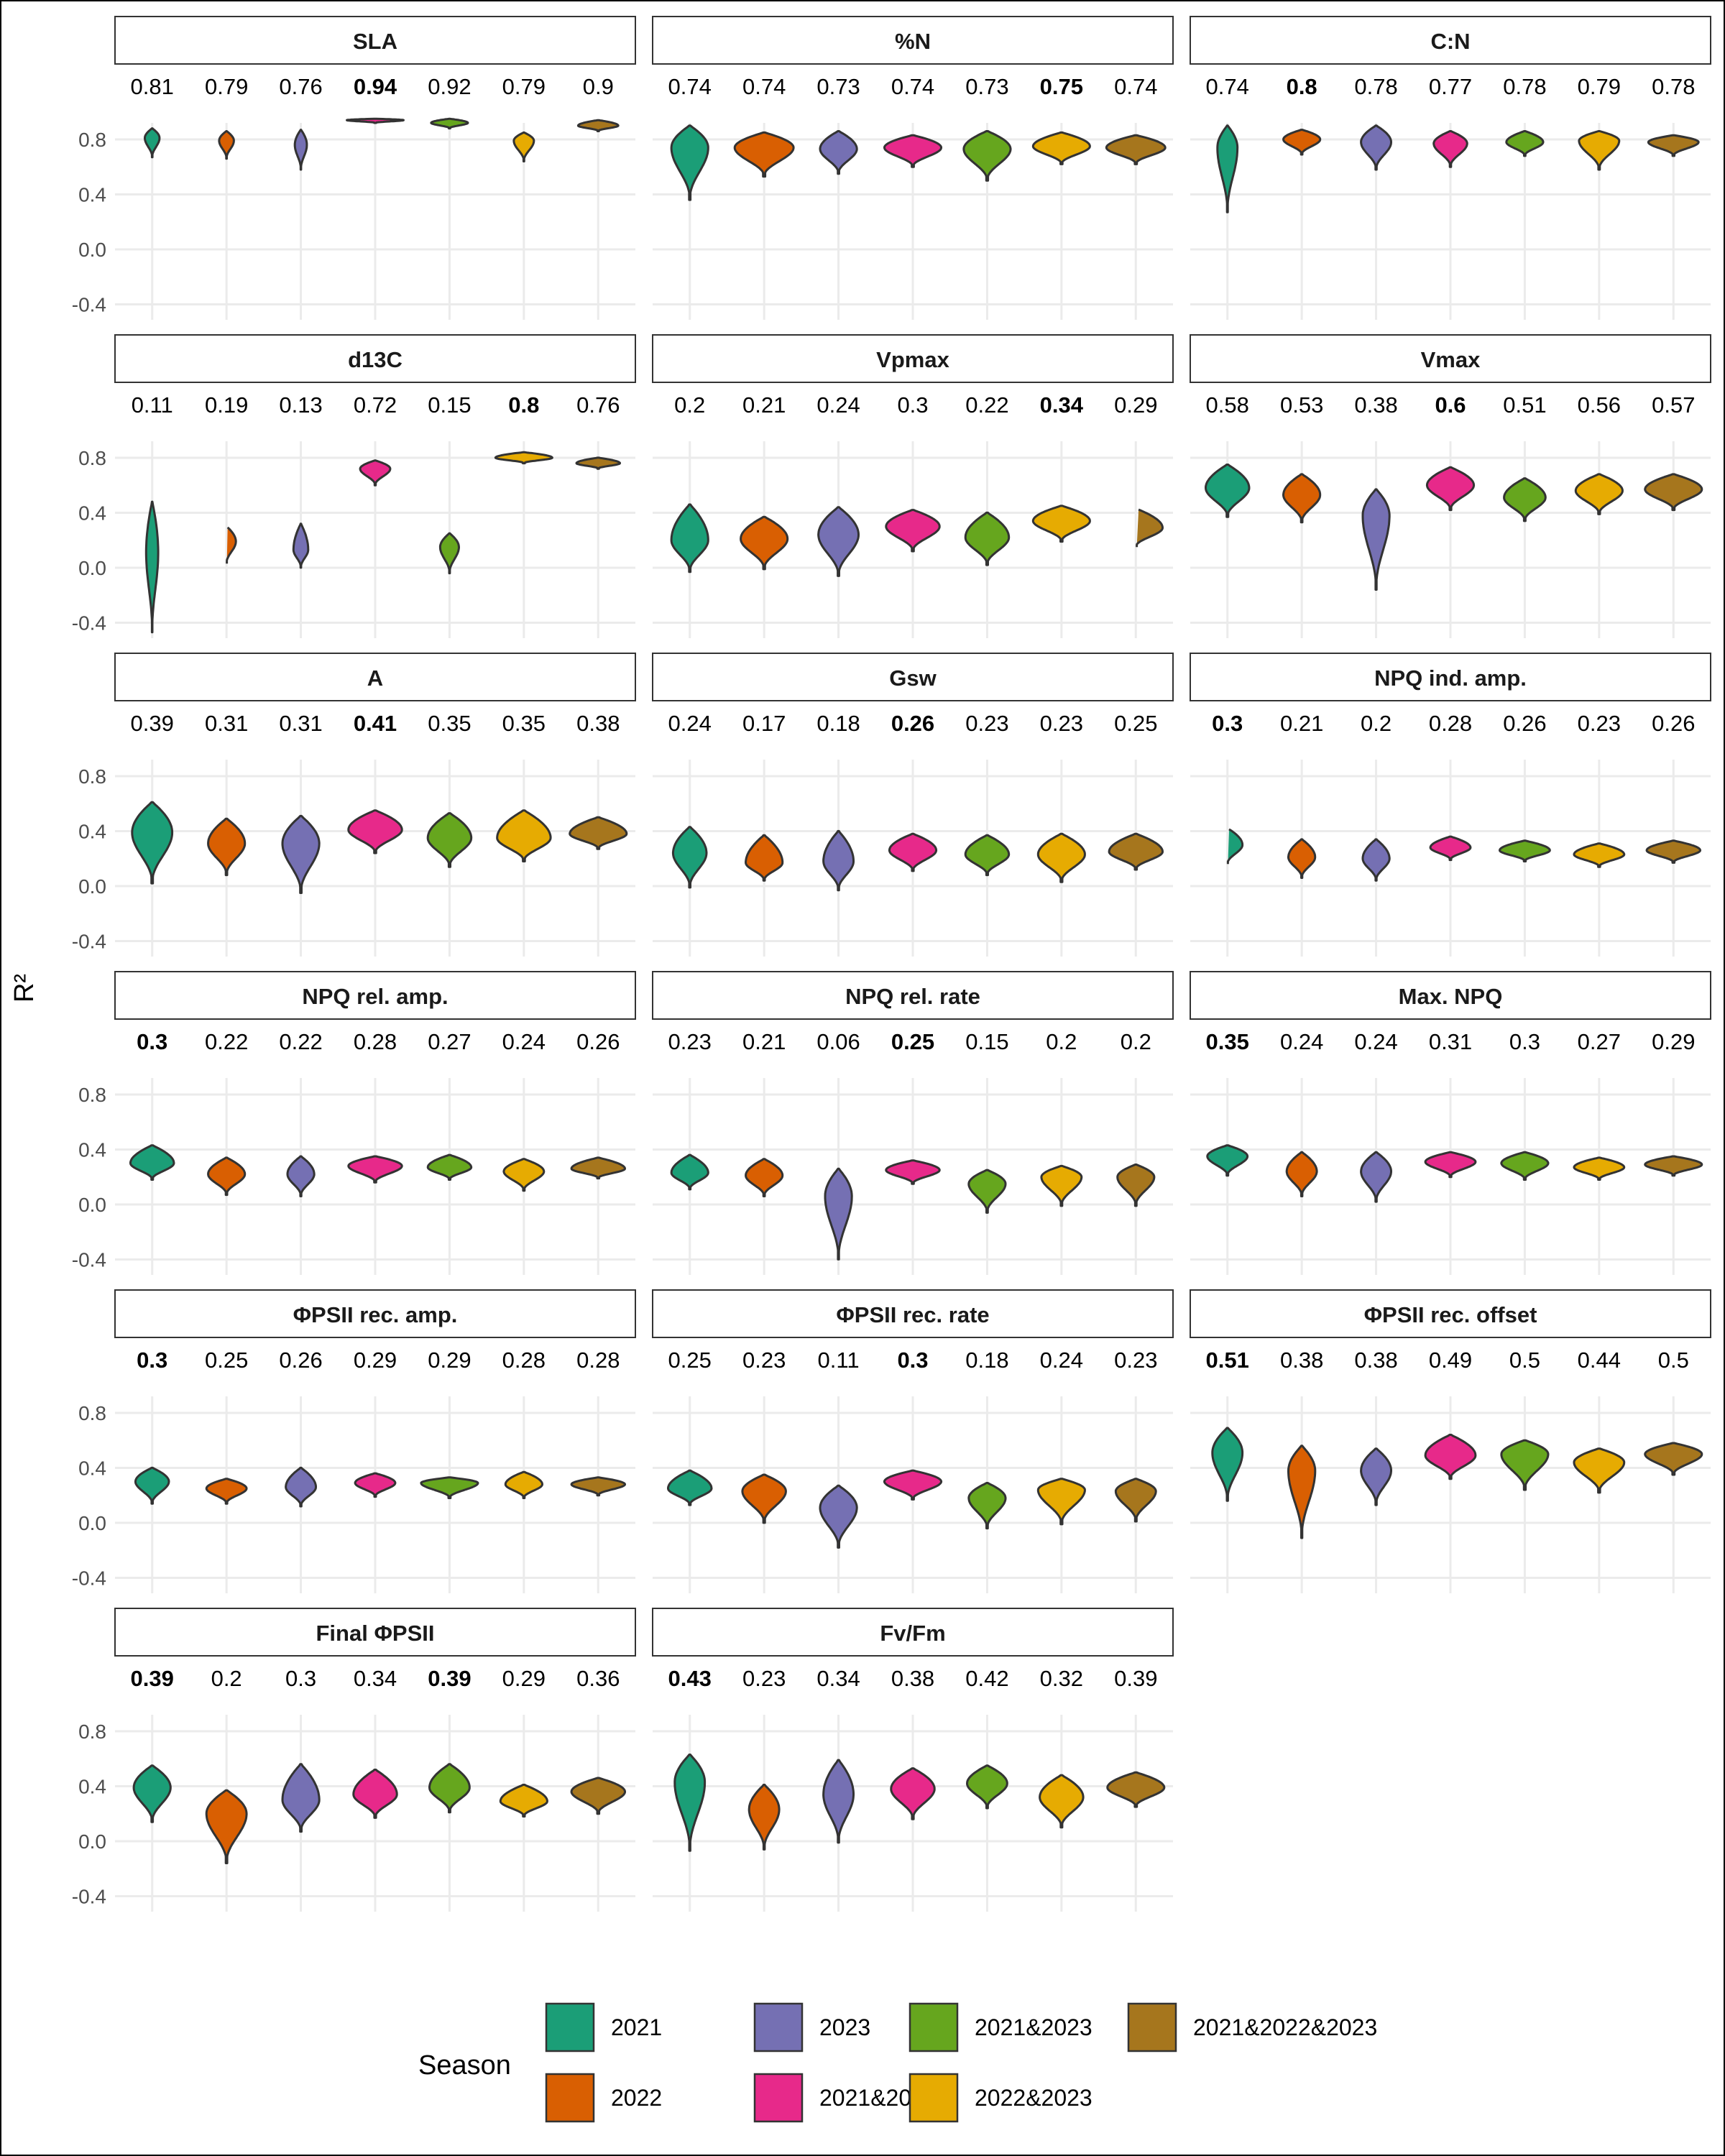  Describe the element at coordinates (92, 1095) in the screenshot. I see `y-tick-label: 0.8` at that location.